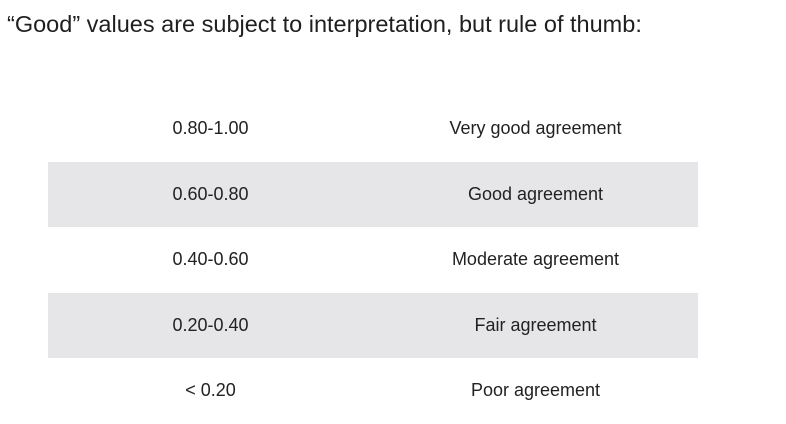 The width and height of the screenshot is (786, 424). Describe the element at coordinates (535, 324) in the screenshot. I see `description-cell: Fair agreement` at that location.